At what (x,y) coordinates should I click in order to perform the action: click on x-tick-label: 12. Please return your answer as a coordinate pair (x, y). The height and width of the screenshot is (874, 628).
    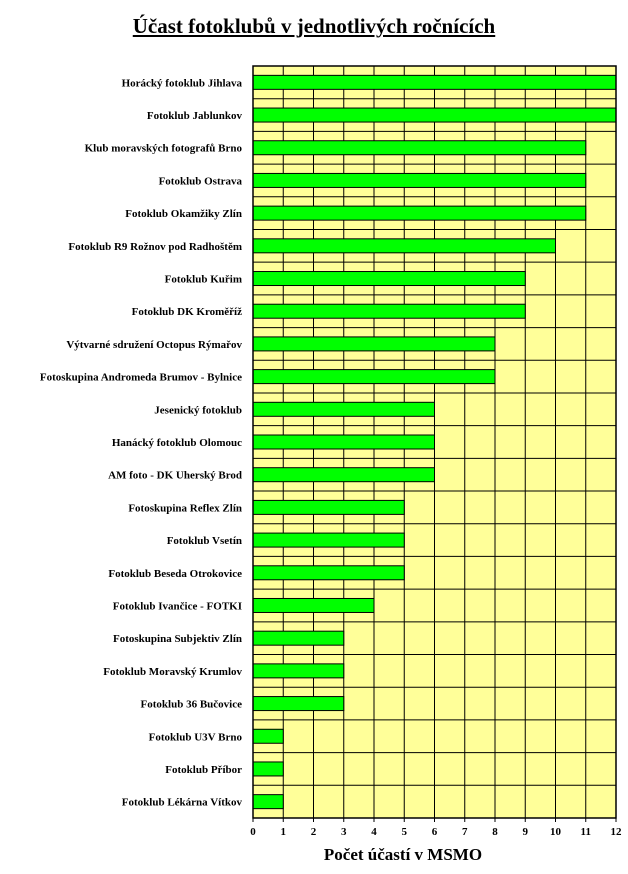
    Looking at the image, I should click on (617, 832).